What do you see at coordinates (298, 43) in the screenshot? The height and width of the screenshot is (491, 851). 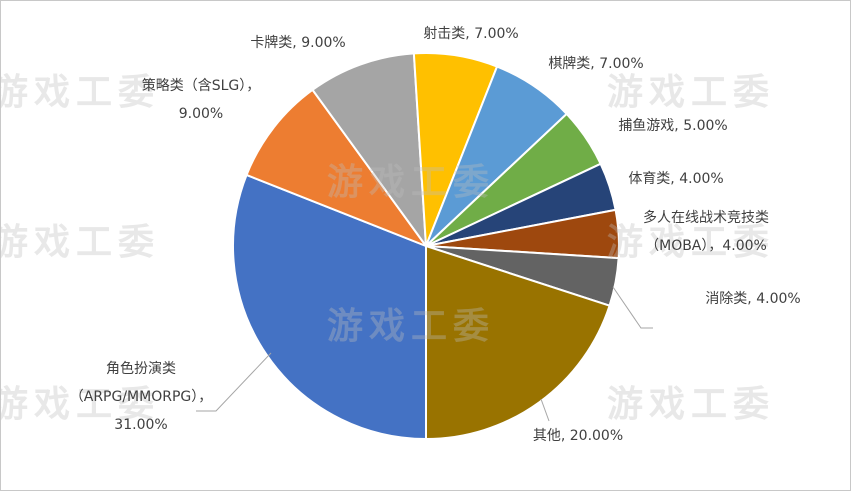 I see `data-label: 卡牌类, 9.00%` at bounding box center [298, 43].